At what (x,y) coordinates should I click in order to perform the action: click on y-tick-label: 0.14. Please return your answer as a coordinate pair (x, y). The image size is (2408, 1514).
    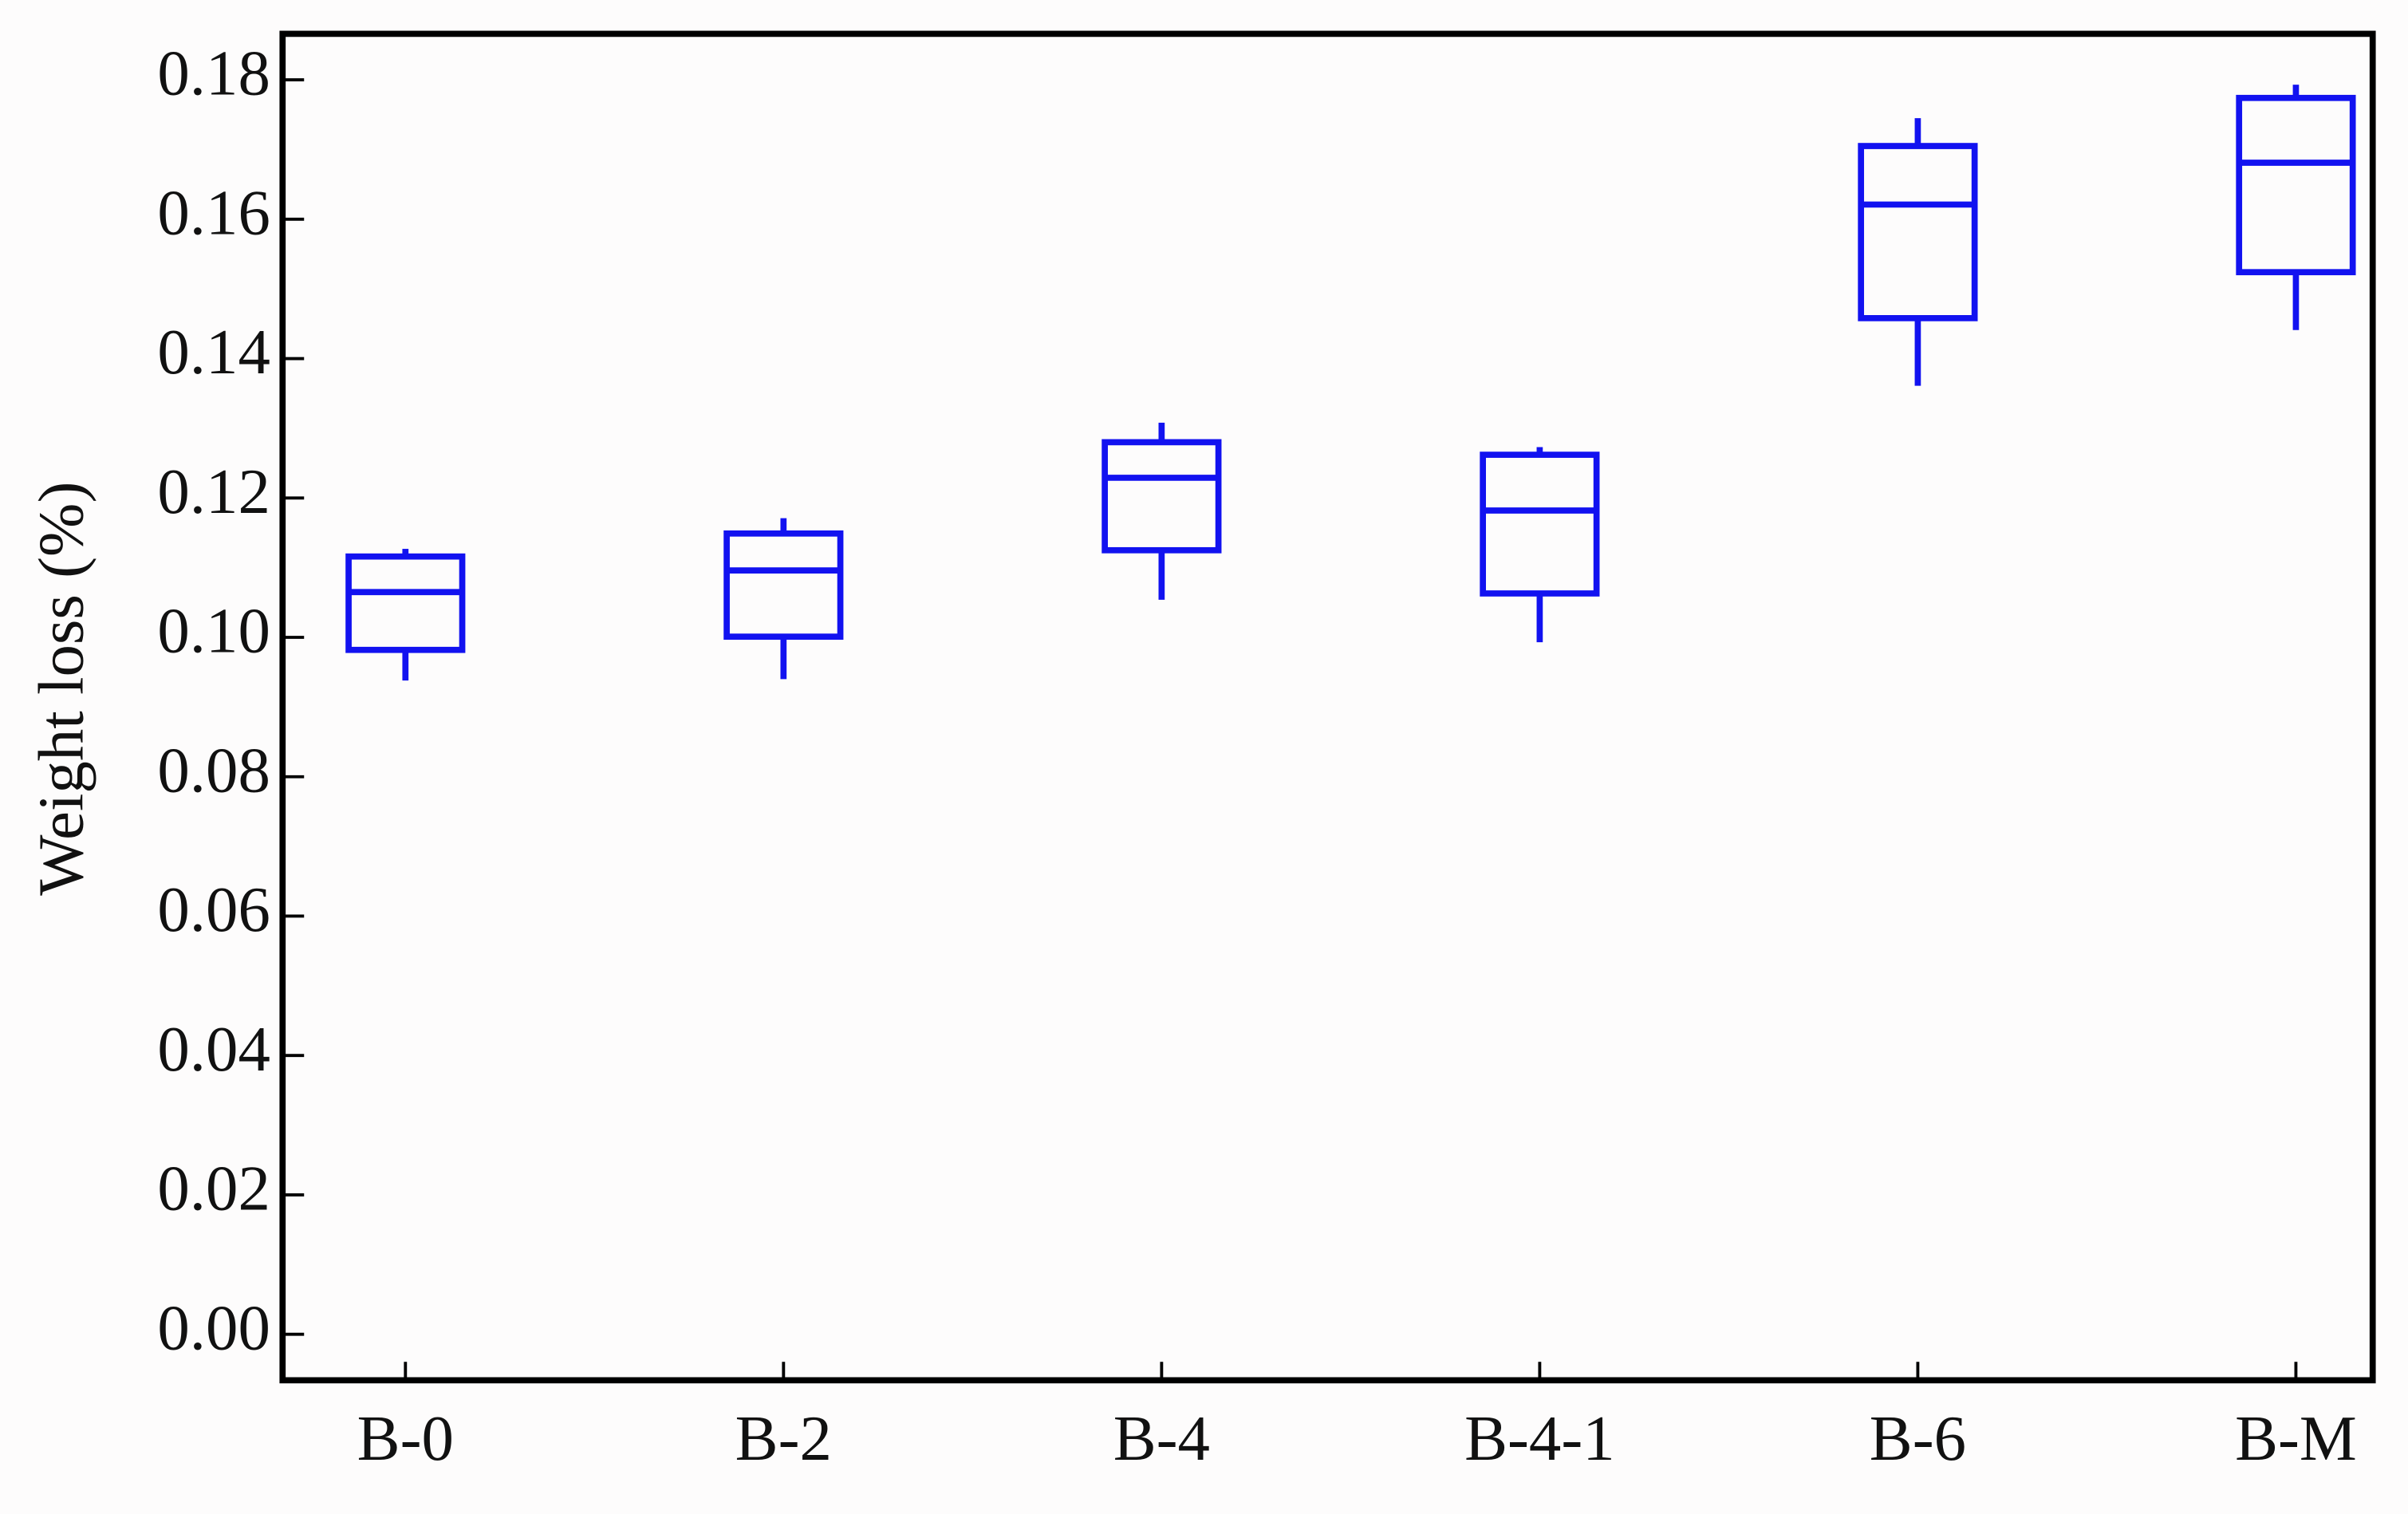
    Looking at the image, I should click on (214, 352).